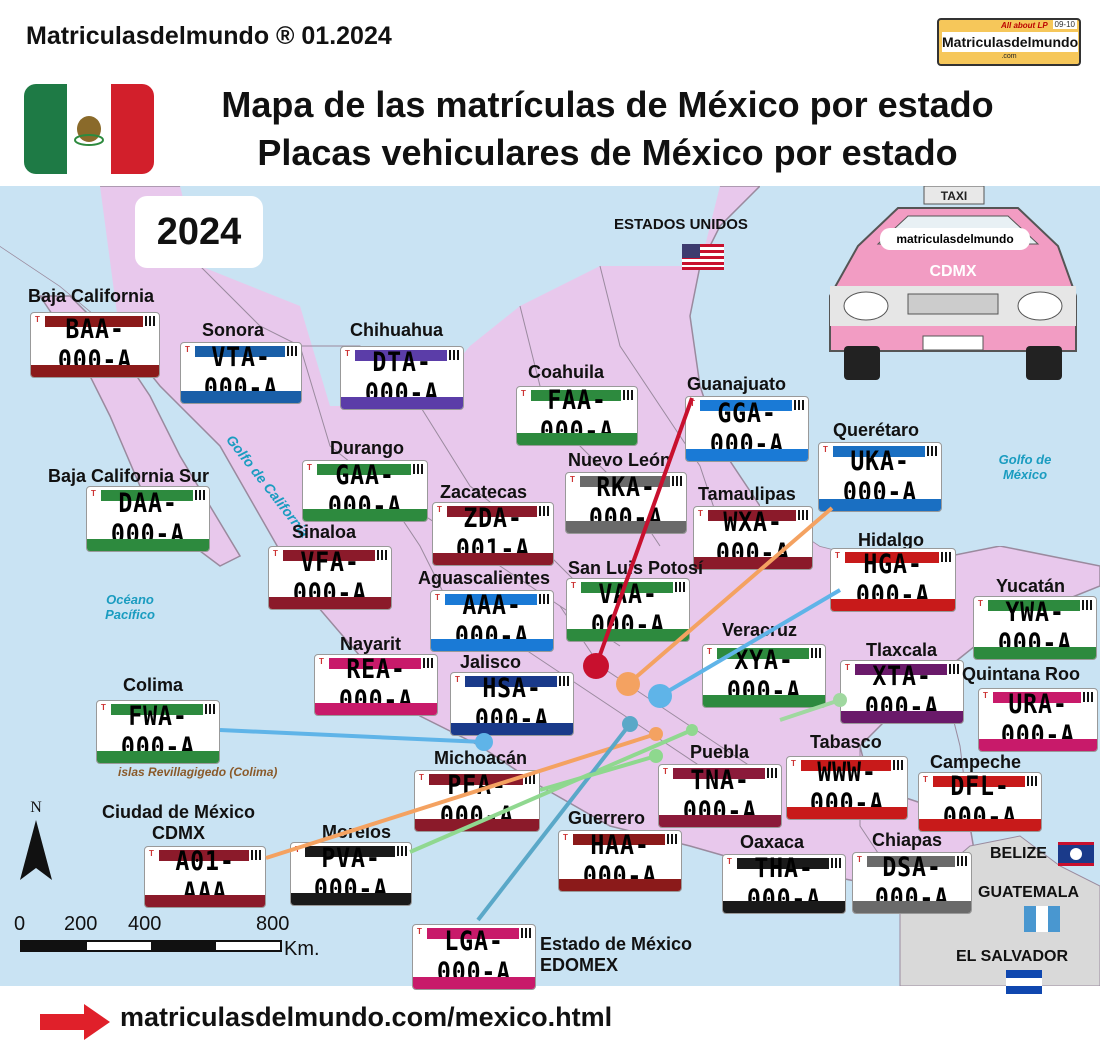 The width and height of the screenshot is (1100, 1048). What do you see at coordinates (784, 884) in the screenshot?
I see `license-plate: T THA-000-A` at bounding box center [784, 884].